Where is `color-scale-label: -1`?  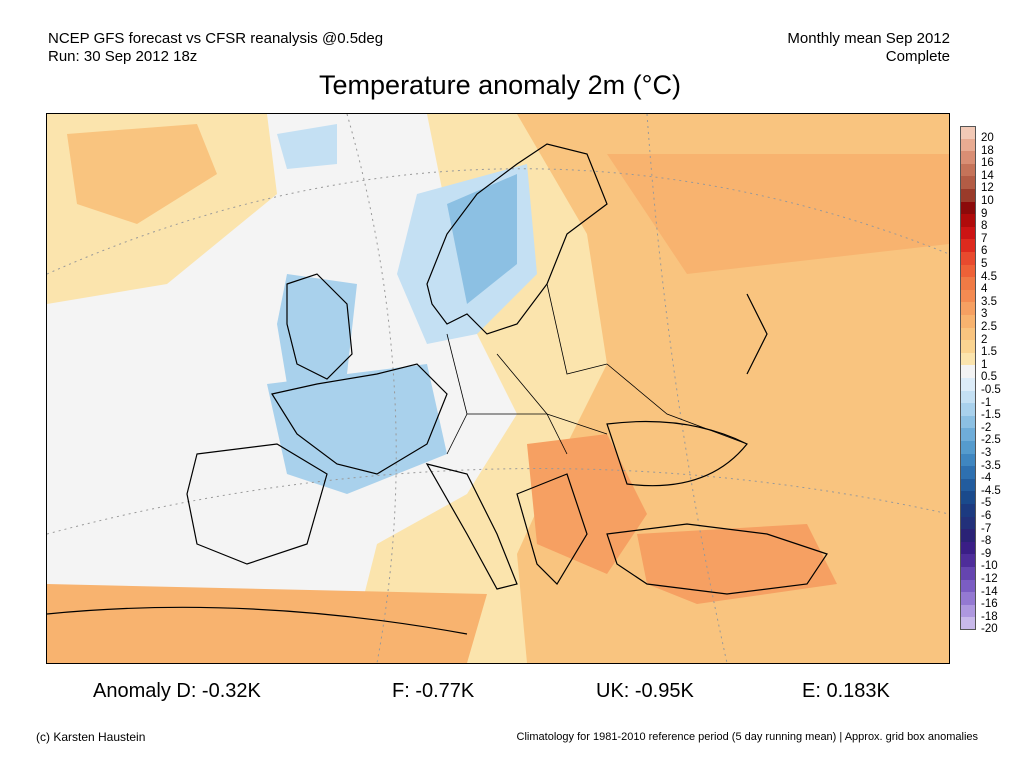
color-scale-label: -1 is located at coordinates (986, 402).